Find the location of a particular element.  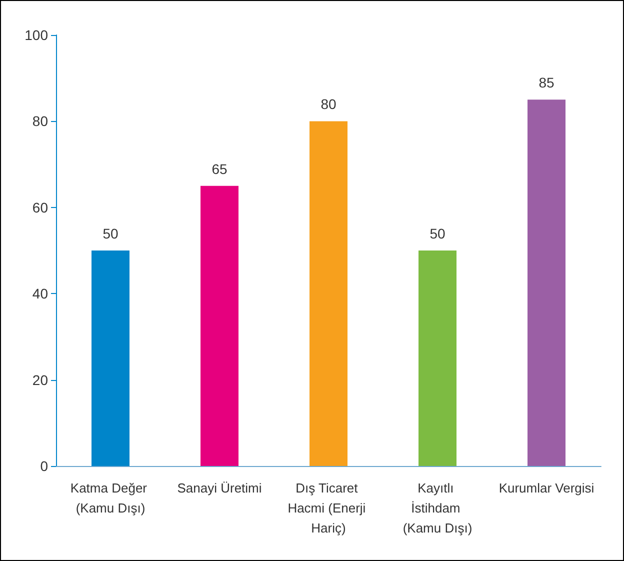

x-tick-label: Sanayi Üretimi is located at coordinates (219, 488).